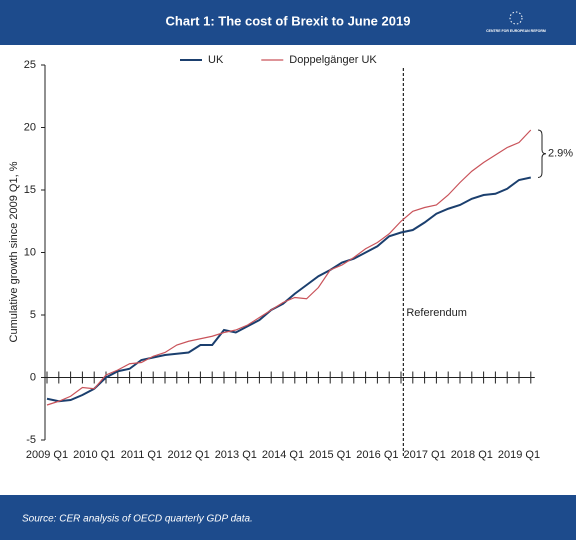 The width and height of the screenshot is (576, 540). I want to click on legend-label: Doppelgänger UK, so click(333, 60).